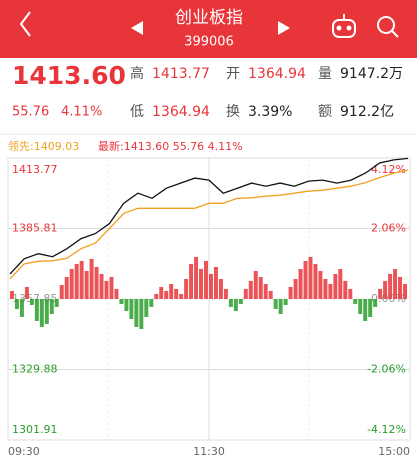 The width and height of the screenshot is (417, 466). Describe the element at coordinates (137, 28) in the screenshot. I see `prev-button` at that location.